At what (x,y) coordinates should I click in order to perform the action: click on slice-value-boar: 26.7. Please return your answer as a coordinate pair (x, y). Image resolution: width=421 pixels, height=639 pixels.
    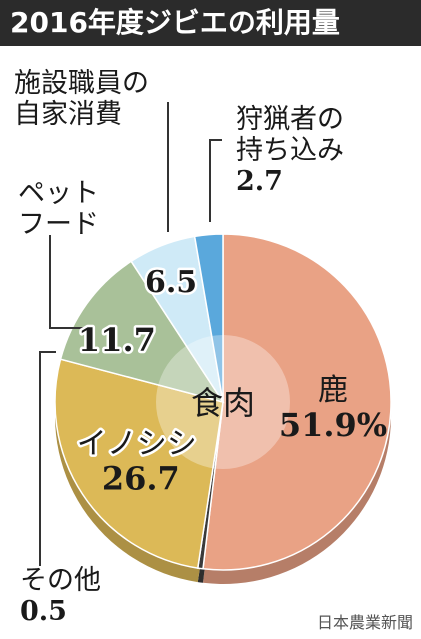
    Looking at the image, I should click on (141, 478).